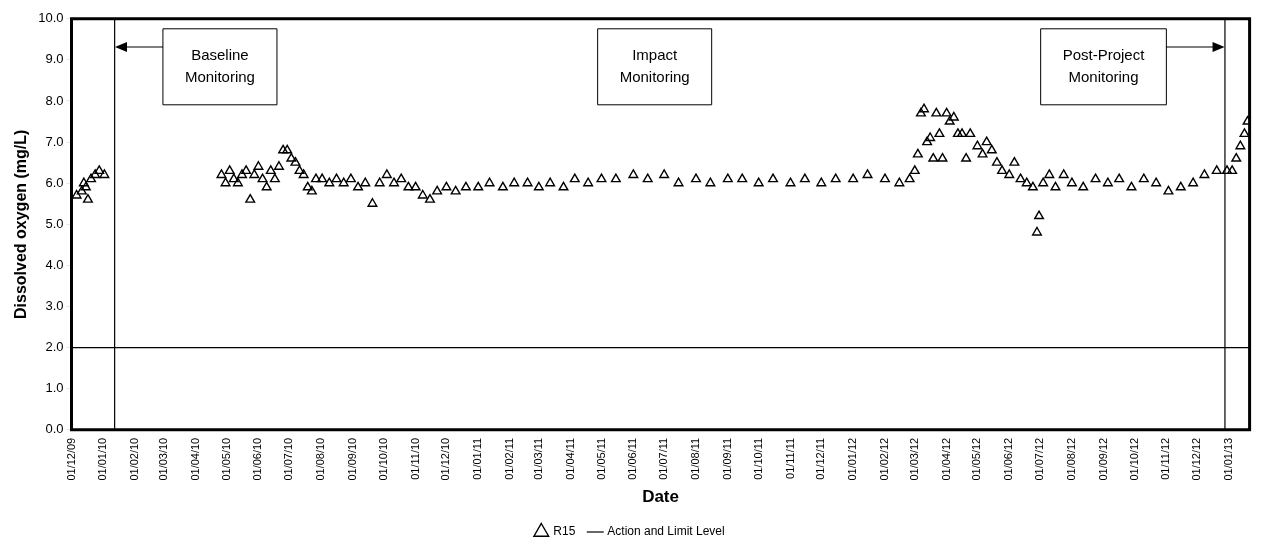 The width and height of the screenshot is (1264, 560). I want to click on x-tick-label: 01/07/12, so click(1039, 459).